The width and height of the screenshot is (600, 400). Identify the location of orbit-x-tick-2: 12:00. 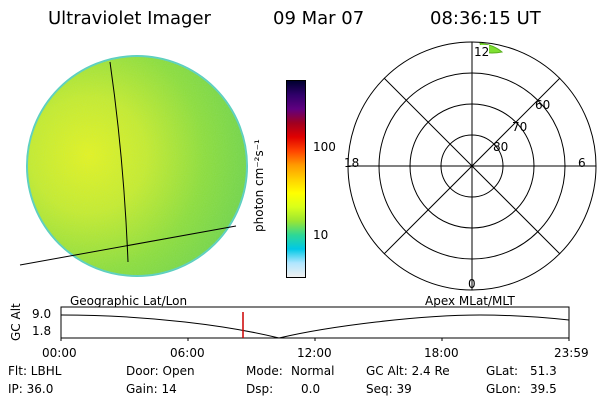
(314, 353).